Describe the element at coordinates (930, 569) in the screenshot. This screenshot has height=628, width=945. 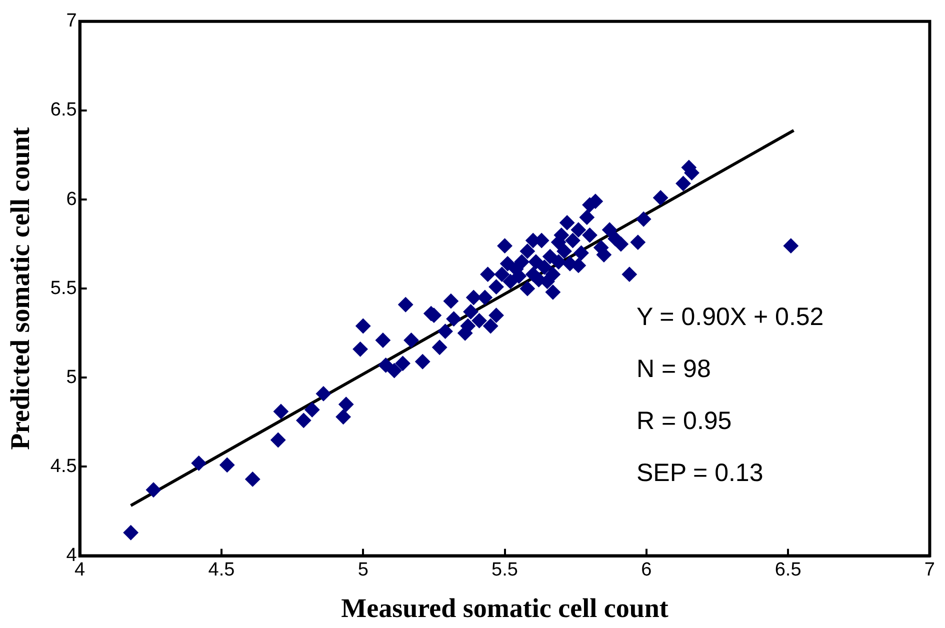
I see `x-tick-label: 7` at that location.